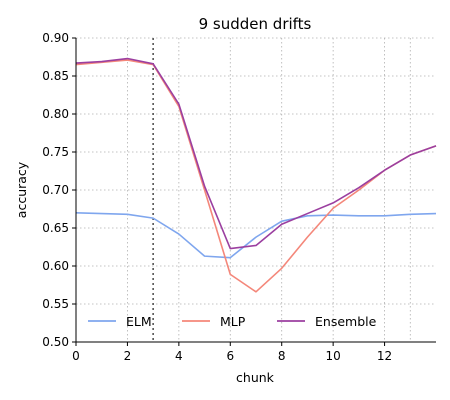 This screenshot has height=400, width=450. I want to click on legend-label-mlp: MLP, so click(233, 321).